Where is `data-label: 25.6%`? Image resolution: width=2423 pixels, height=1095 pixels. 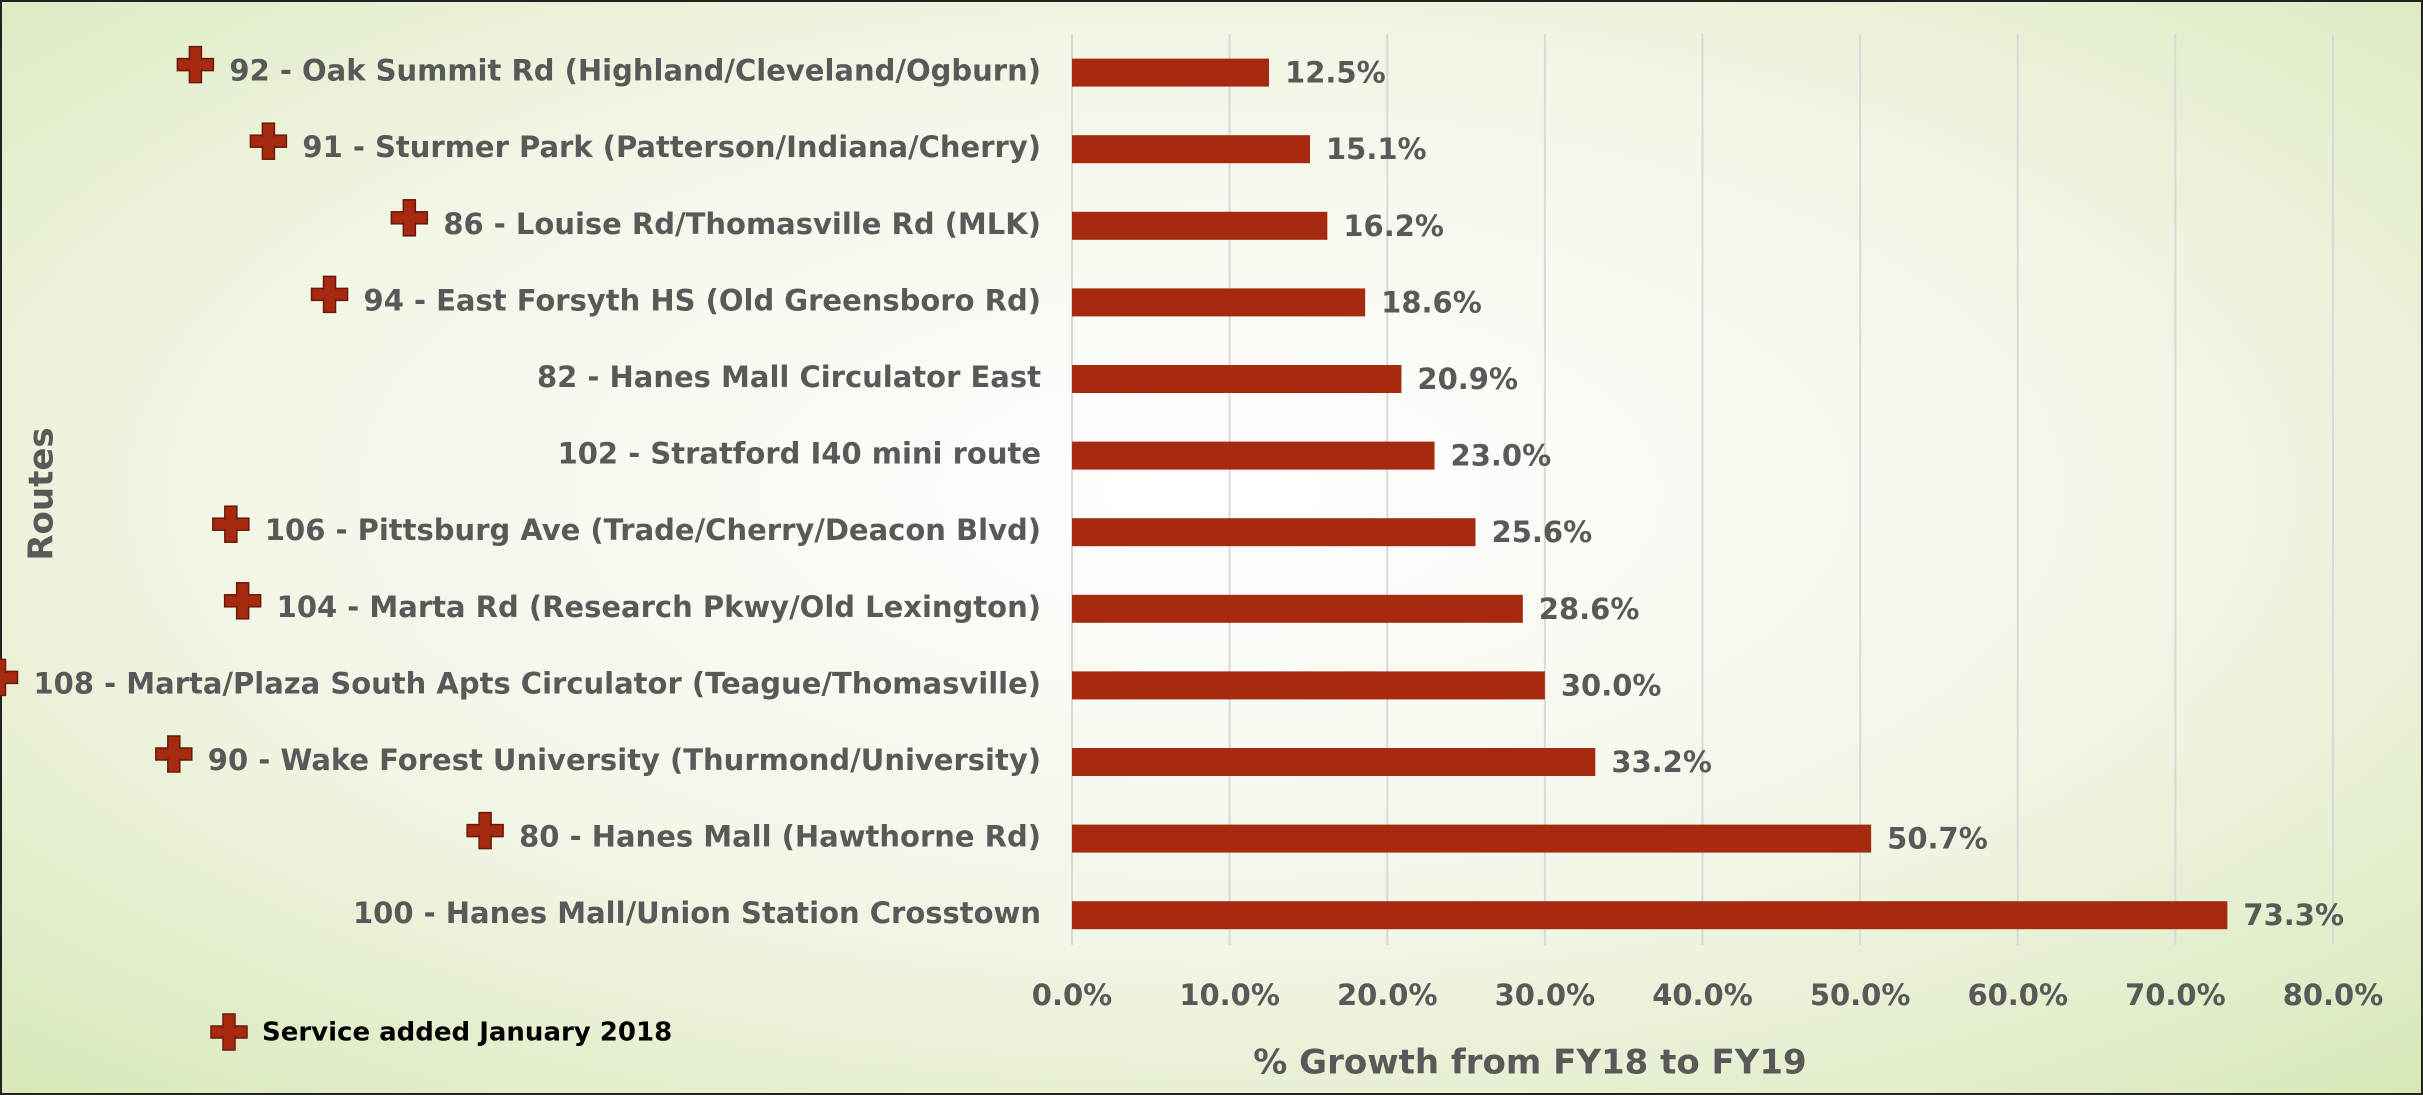 data-label: 25.6% is located at coordinates (1542, 532).